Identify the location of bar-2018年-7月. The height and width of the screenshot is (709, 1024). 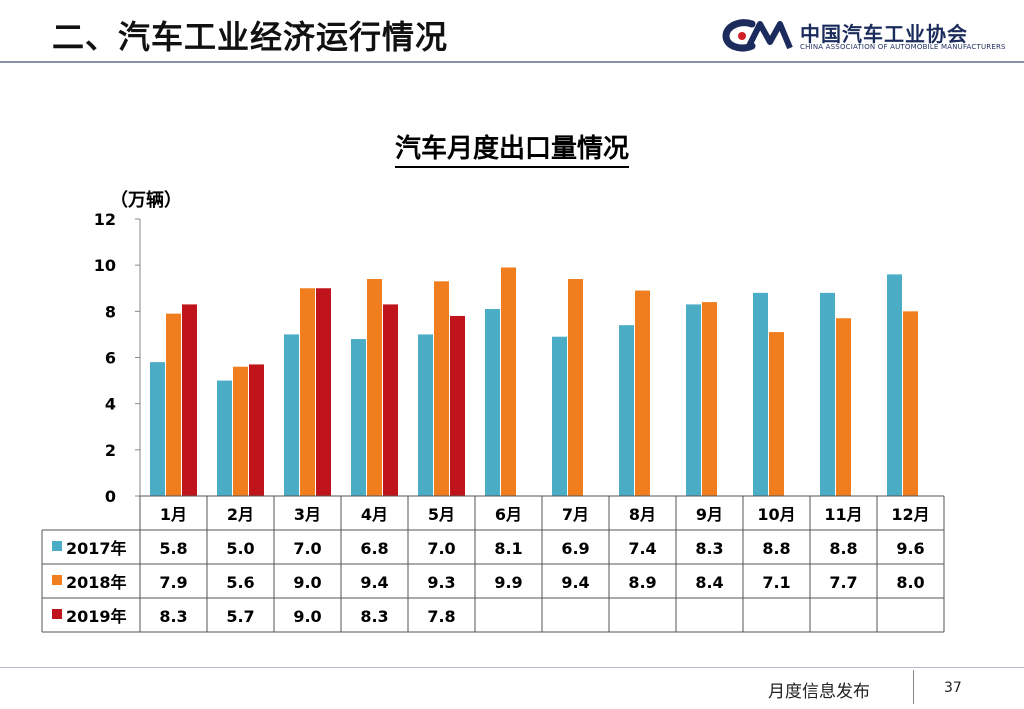
(575, 387).